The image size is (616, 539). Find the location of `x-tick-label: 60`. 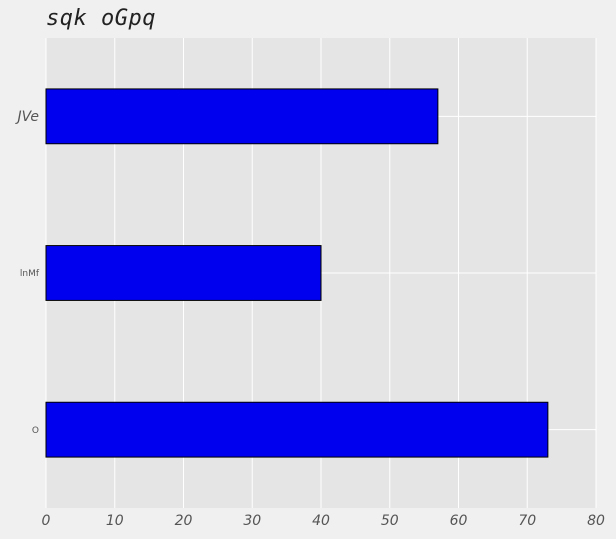

x-tick-label: 60 is located at coordinates (459, 521).